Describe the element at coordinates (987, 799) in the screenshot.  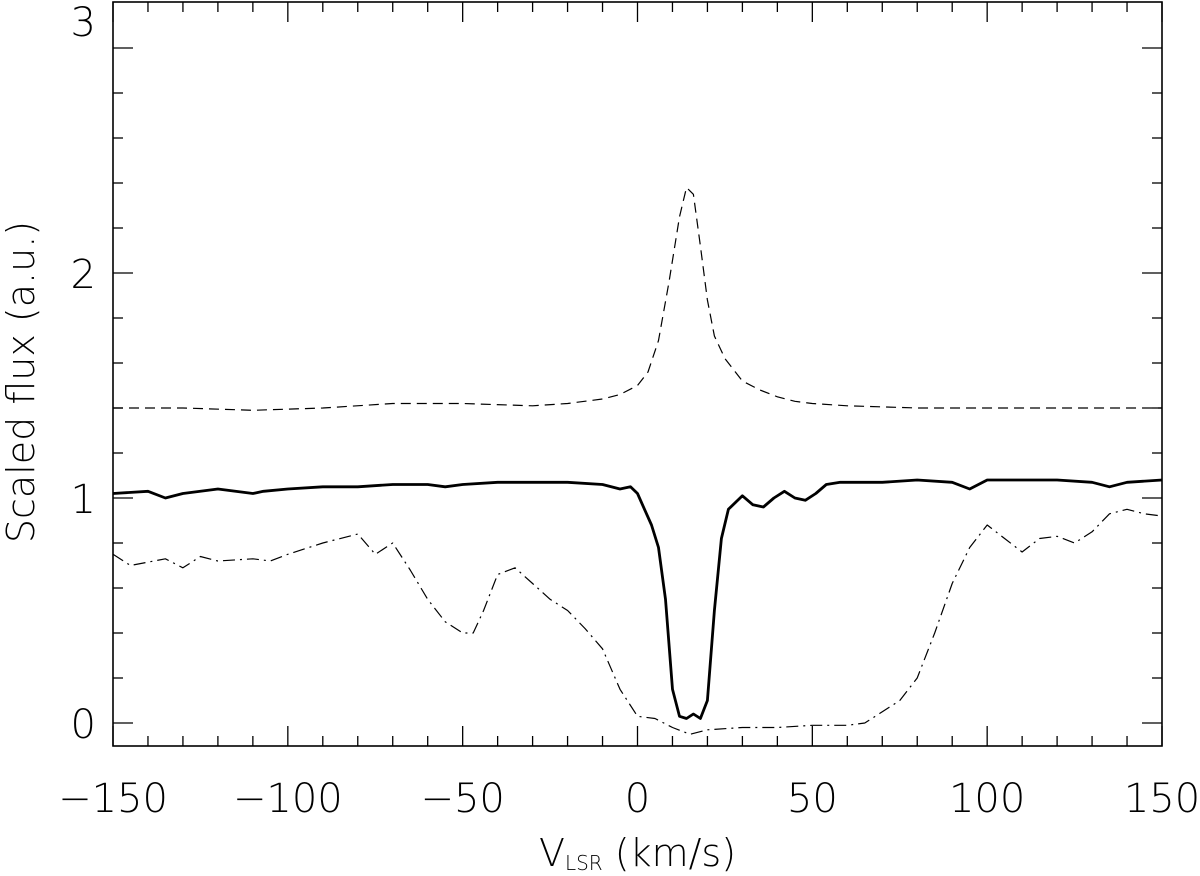
I see `x-tick-label: 100` at that location.